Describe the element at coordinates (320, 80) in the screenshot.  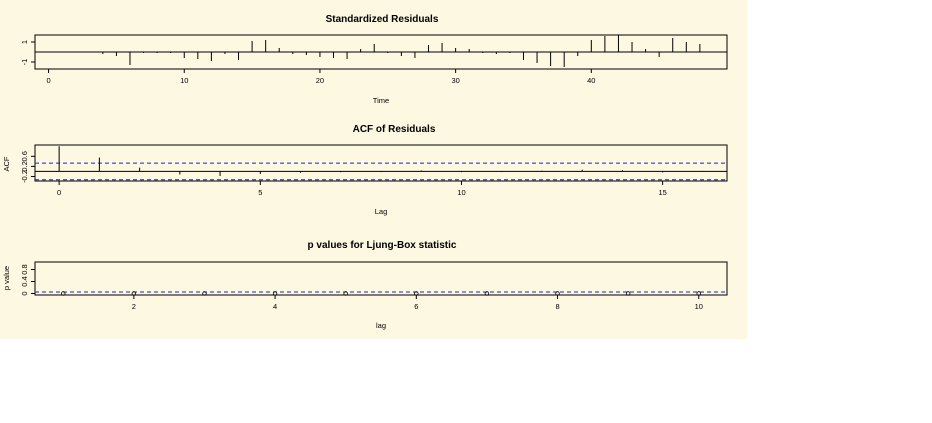
I see `residual-x-tick-label: 20` at that location.